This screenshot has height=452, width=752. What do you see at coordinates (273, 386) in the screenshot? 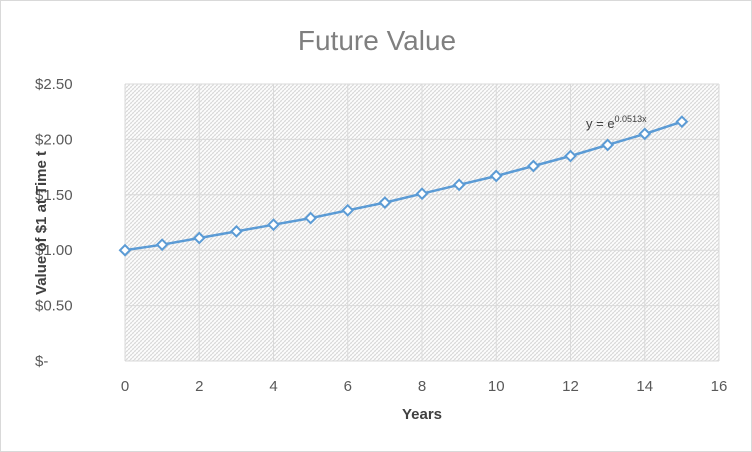
I see `x-tick-label: 4` at bounding box center [273, 386].